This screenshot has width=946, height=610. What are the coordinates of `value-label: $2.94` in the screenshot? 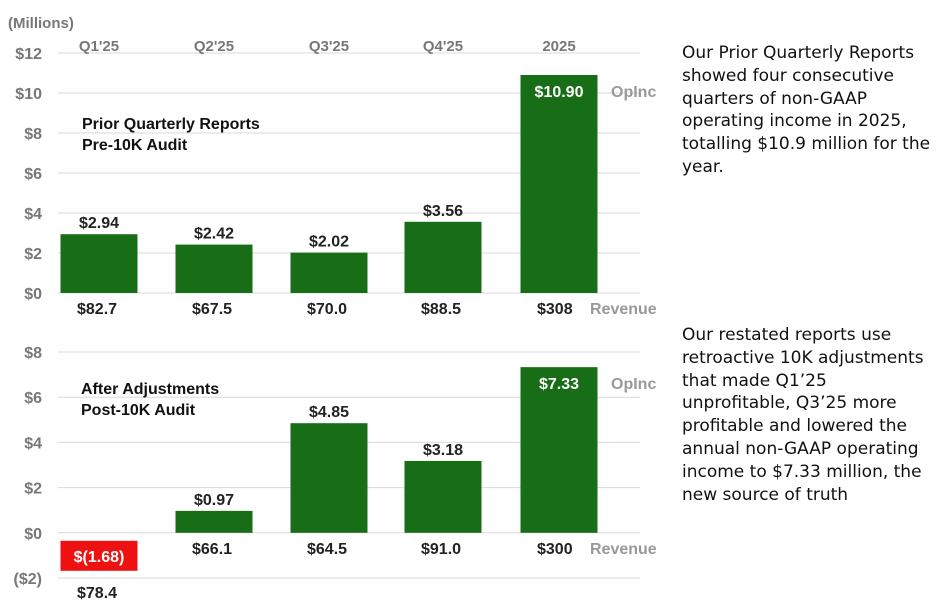 It's located at (99, 223).